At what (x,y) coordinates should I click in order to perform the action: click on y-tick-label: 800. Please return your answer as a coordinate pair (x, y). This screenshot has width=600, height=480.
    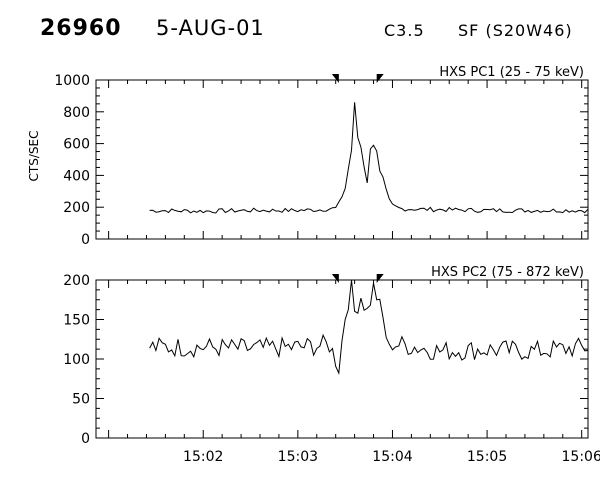
    Looking at the image, I should click on (76, 113).